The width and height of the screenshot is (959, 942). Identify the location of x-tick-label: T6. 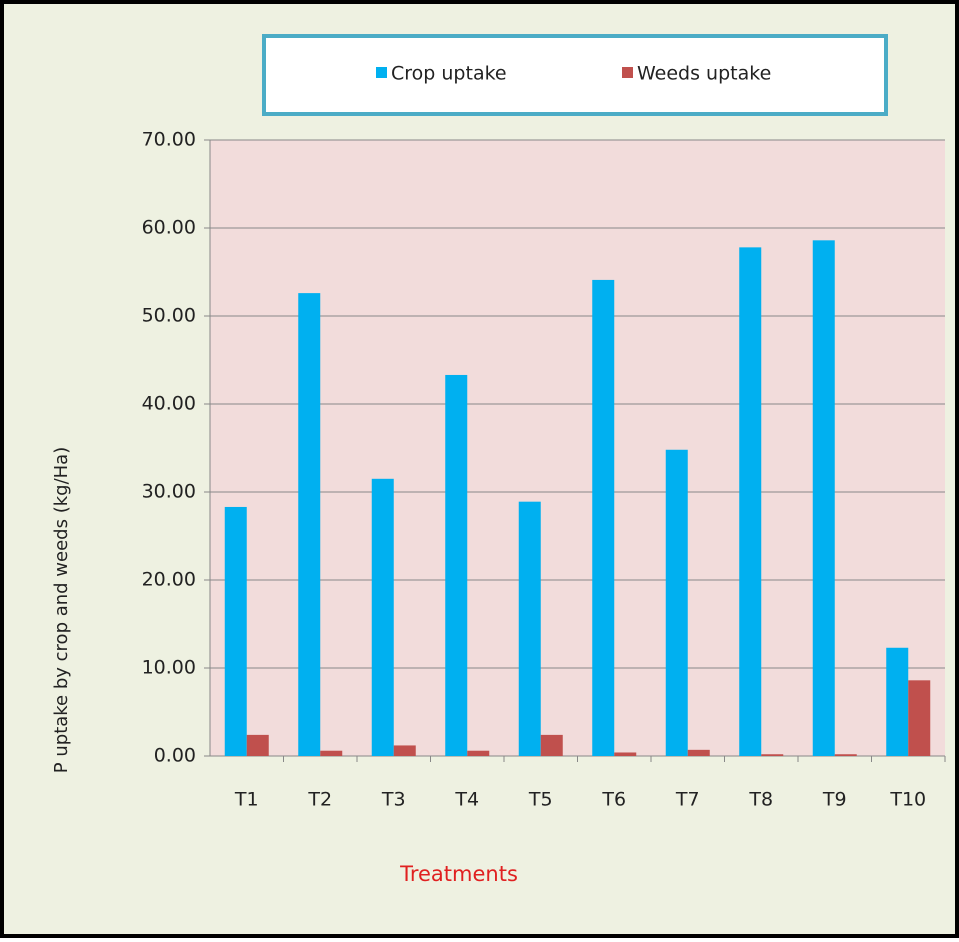
(613, 800).